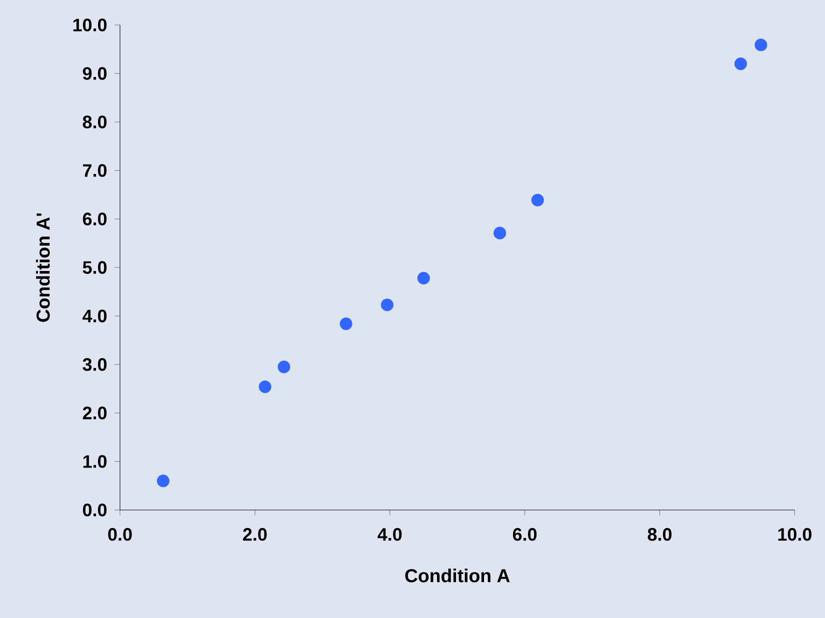 The image size is (825, 618). I want to click on x-tick-label: 6.0, so click(524, 534).